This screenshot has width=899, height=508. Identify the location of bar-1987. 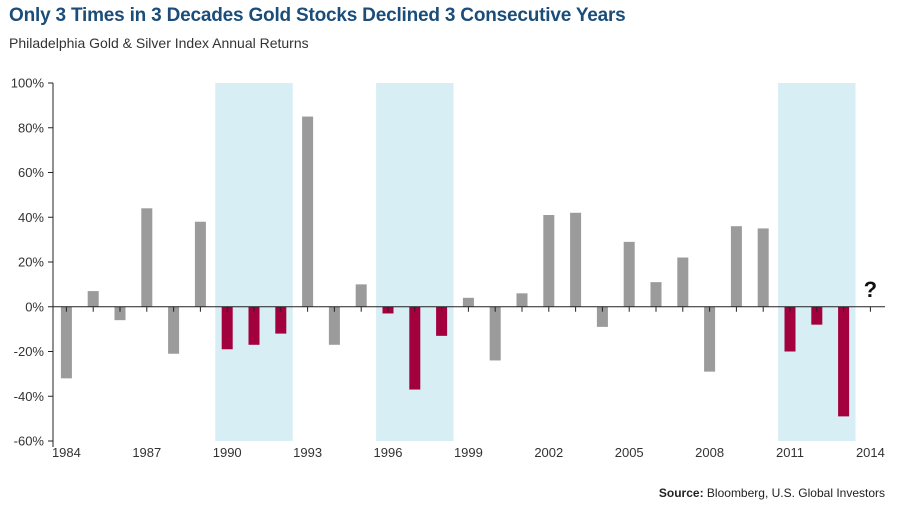
(147, 257).